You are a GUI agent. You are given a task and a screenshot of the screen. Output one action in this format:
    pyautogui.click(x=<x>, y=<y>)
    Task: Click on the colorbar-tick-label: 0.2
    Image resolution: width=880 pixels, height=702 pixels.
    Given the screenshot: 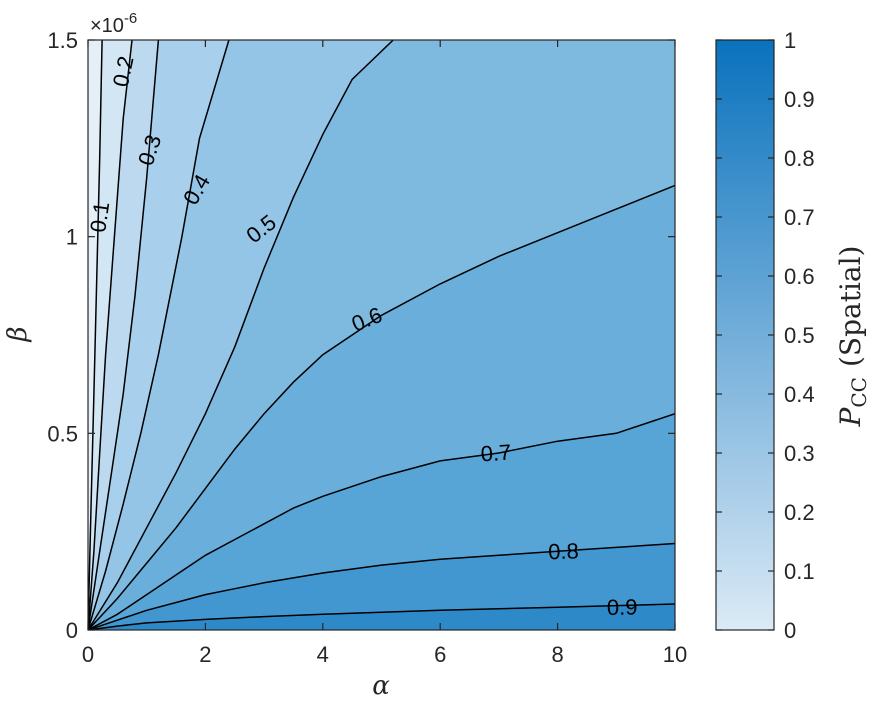 What is the action you would take?
    pyautogui.click(x=799, y=512)
    